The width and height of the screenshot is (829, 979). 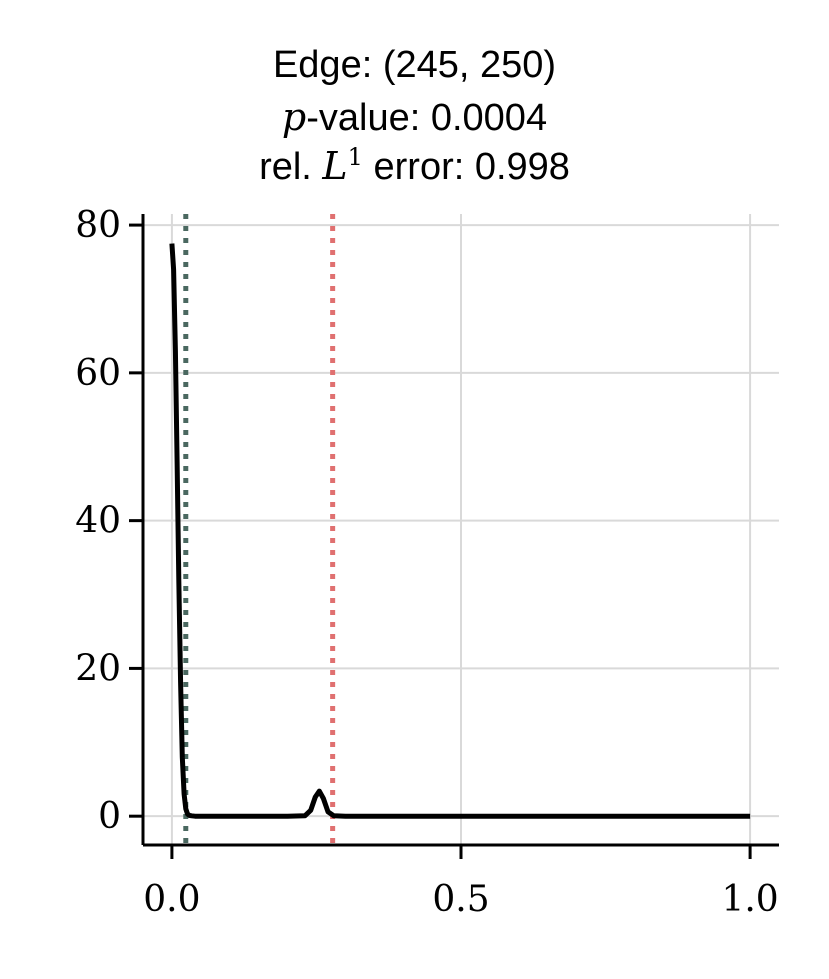 I want to click on reference-lines, so click(x=259, y=529).